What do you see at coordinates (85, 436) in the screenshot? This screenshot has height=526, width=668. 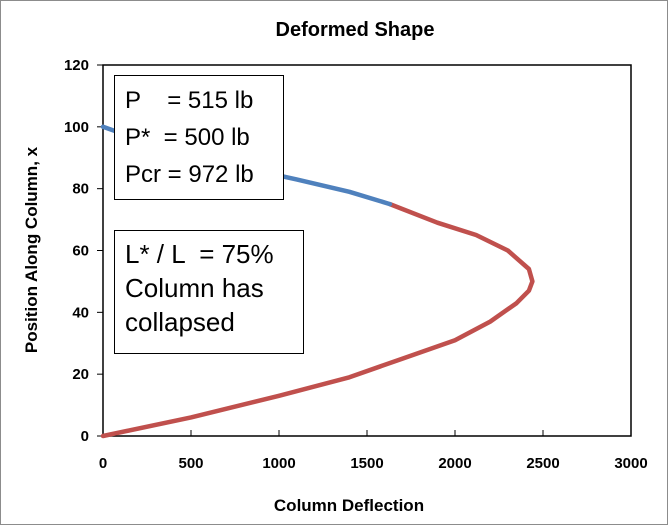 I see `y-tick-label: 0` at bounding box center [85, 436].